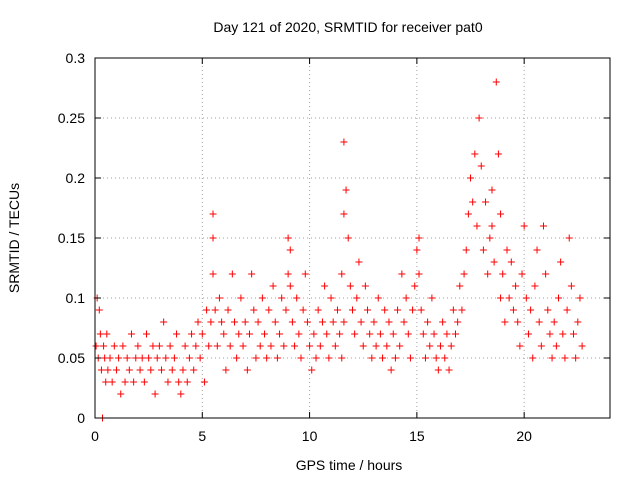  I want to click on x-tick-label: 0, so click(95, 436).